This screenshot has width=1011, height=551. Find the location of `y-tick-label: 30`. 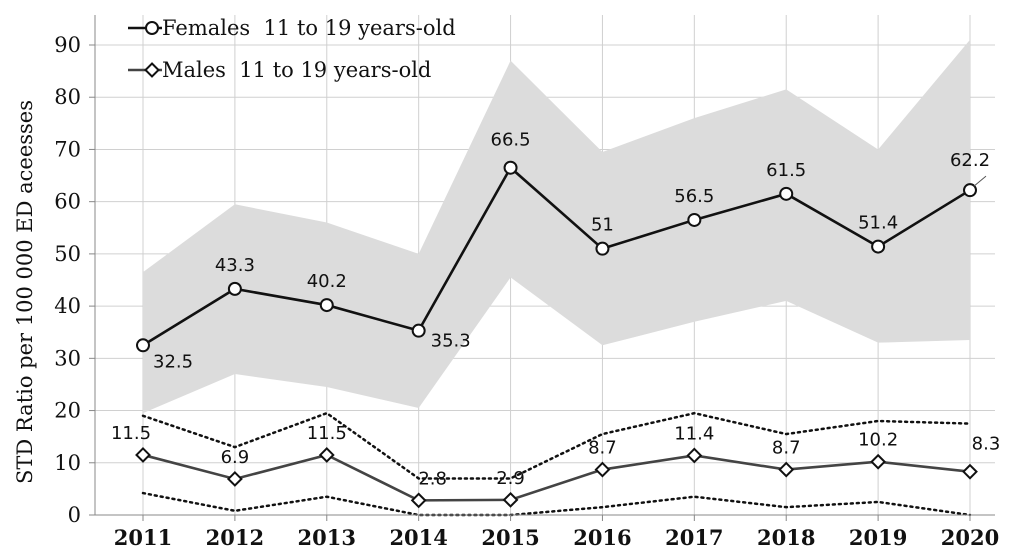

y-tick-label: 30 is located at coordinates (67, 358).